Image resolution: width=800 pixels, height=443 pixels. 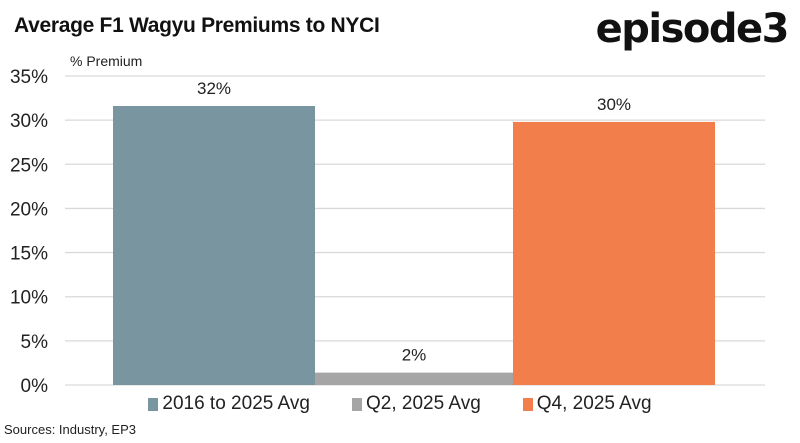 What do you see at coordinates (106, 61) in the screenshot?
I see `y-axis-label: % Premium` at bounding box center [106, 61].